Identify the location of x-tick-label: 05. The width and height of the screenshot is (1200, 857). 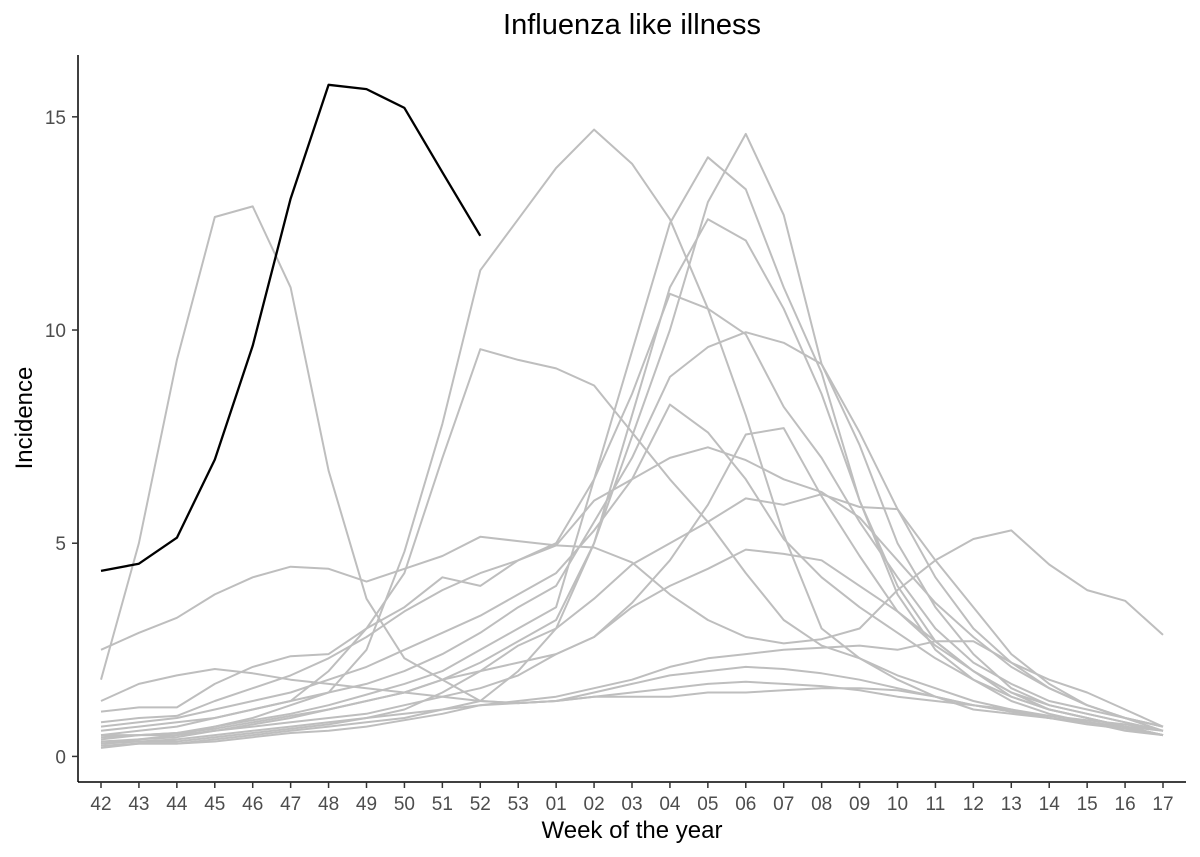
(707, 804).